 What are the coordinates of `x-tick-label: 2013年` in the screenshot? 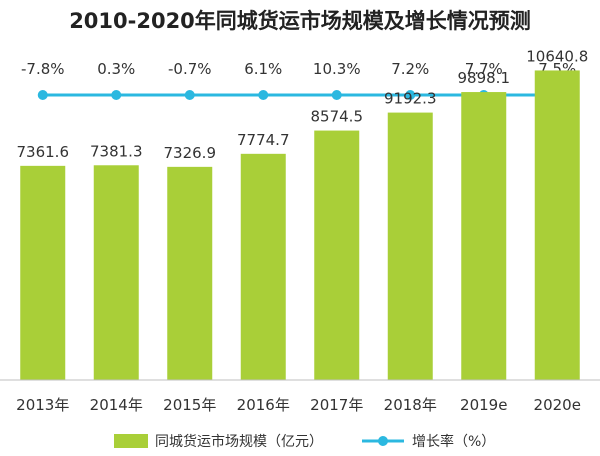 It's located at (42, 405).